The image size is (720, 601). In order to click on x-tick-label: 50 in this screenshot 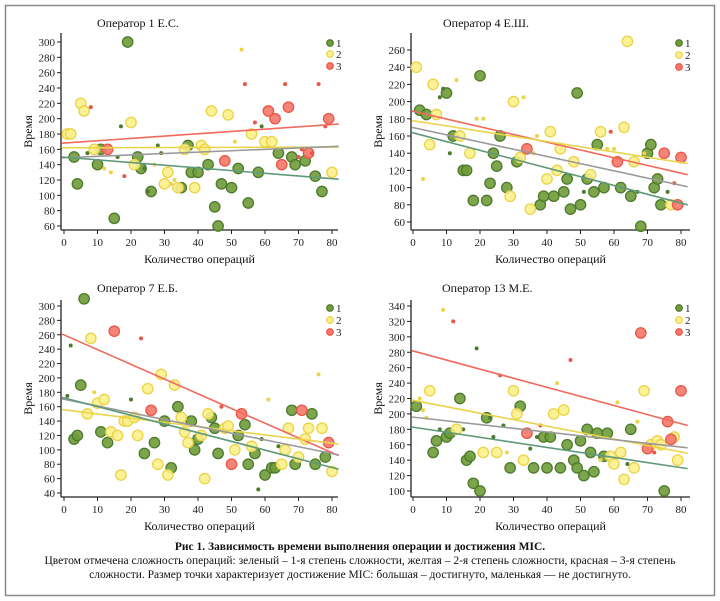, I will do `click(581, 510)`.